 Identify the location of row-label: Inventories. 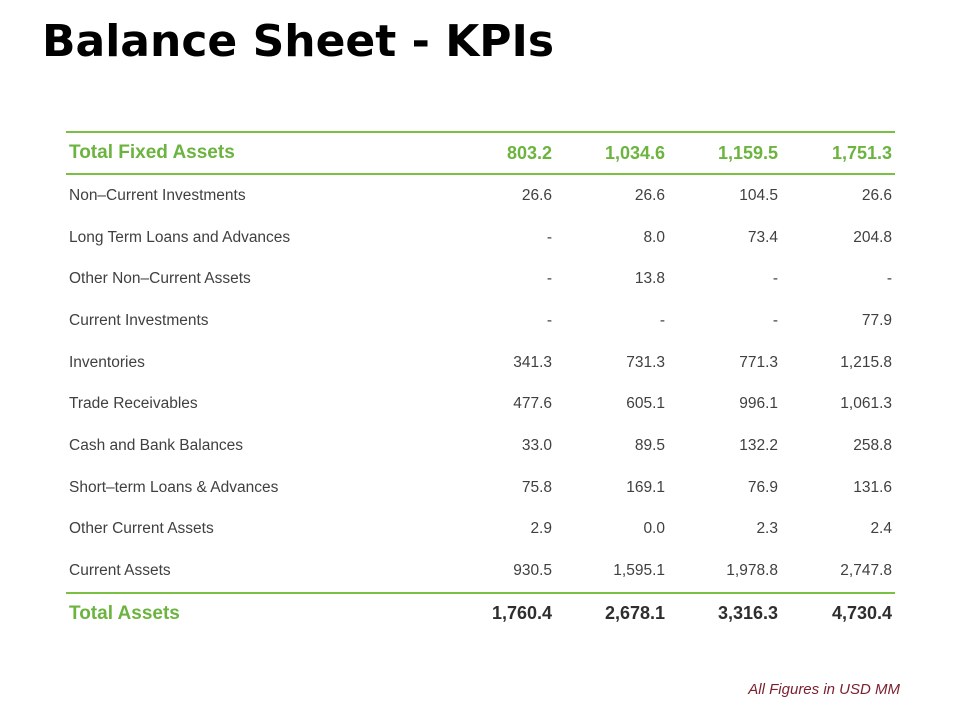
(107, 362).